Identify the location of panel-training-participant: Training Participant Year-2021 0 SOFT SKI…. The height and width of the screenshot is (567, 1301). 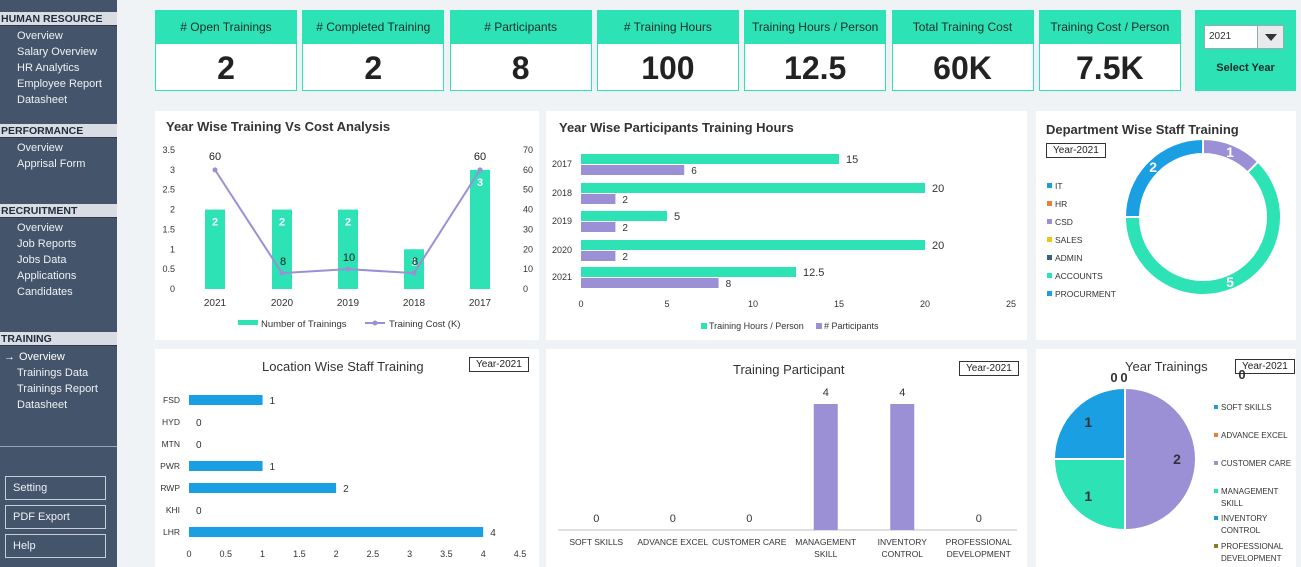
(786, 458).